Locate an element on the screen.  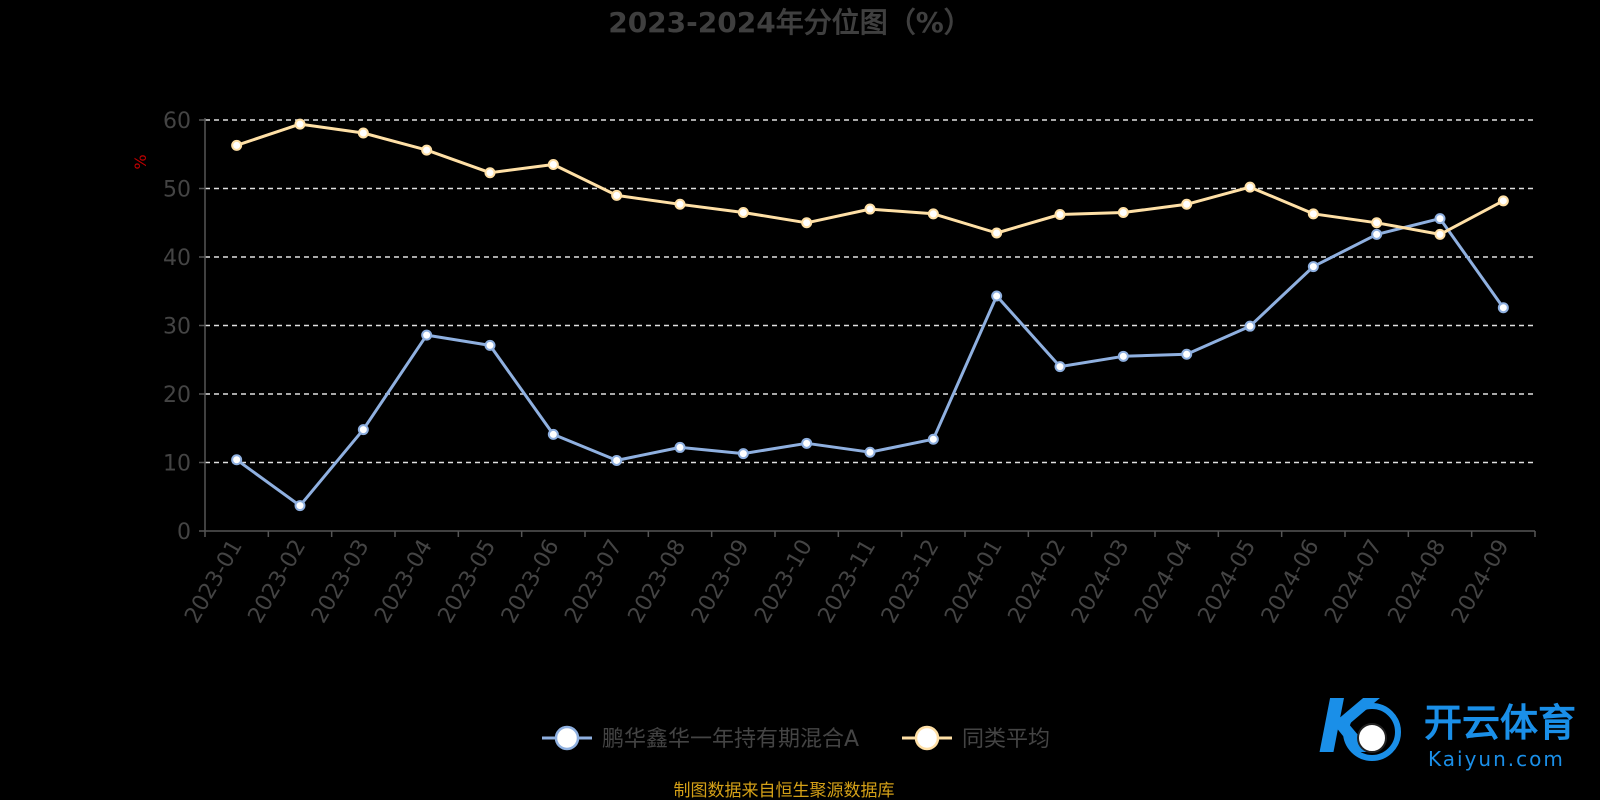
legend: 鹏华鑫华一年持有期混合A 同类平均 is located at coordinates (796, 738).